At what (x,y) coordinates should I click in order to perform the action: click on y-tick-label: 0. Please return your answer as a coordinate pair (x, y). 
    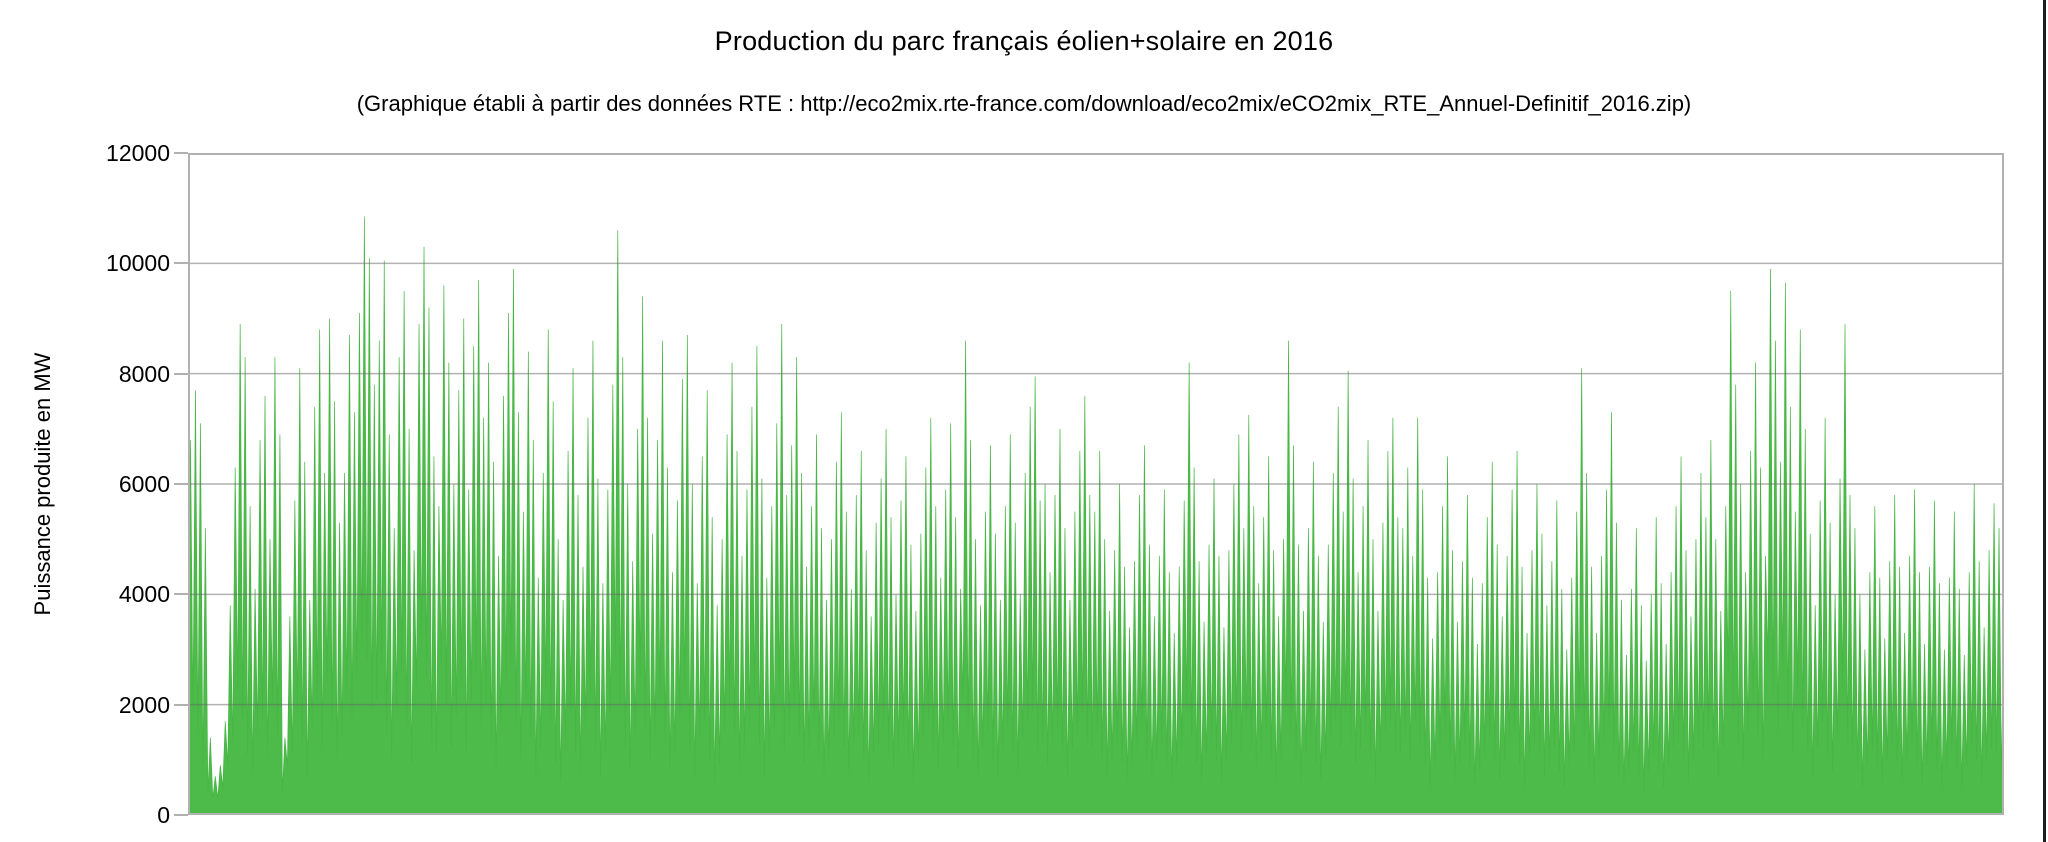
    Looking at the image, I should click on (163, 815).